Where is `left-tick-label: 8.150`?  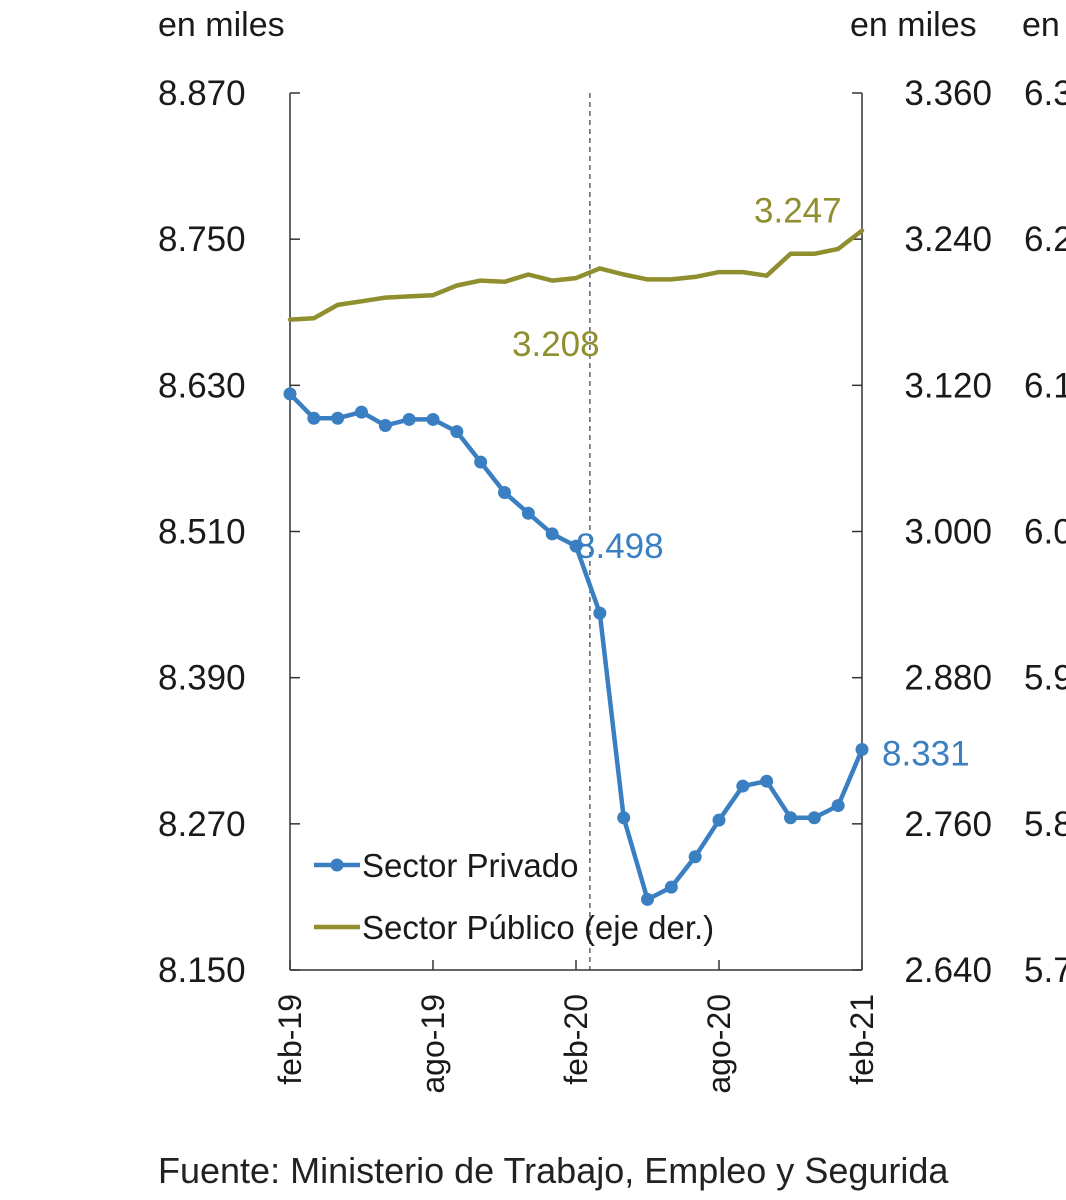
left-tick-label: 8.150 is located at coordinates (202, 970).